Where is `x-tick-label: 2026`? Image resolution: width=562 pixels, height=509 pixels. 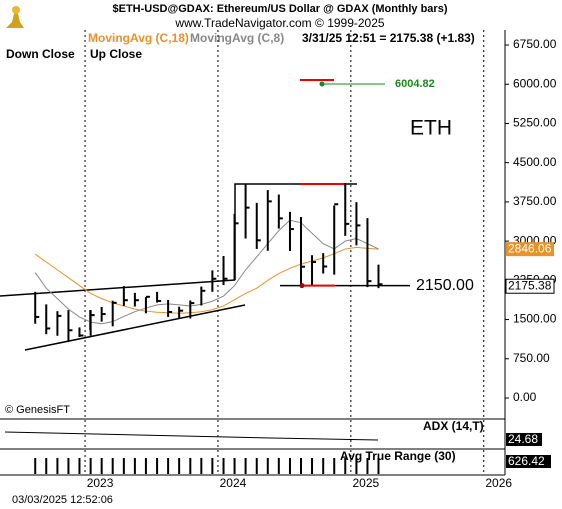
x-tick-label: 2026 is located at coordinates (498, 483).